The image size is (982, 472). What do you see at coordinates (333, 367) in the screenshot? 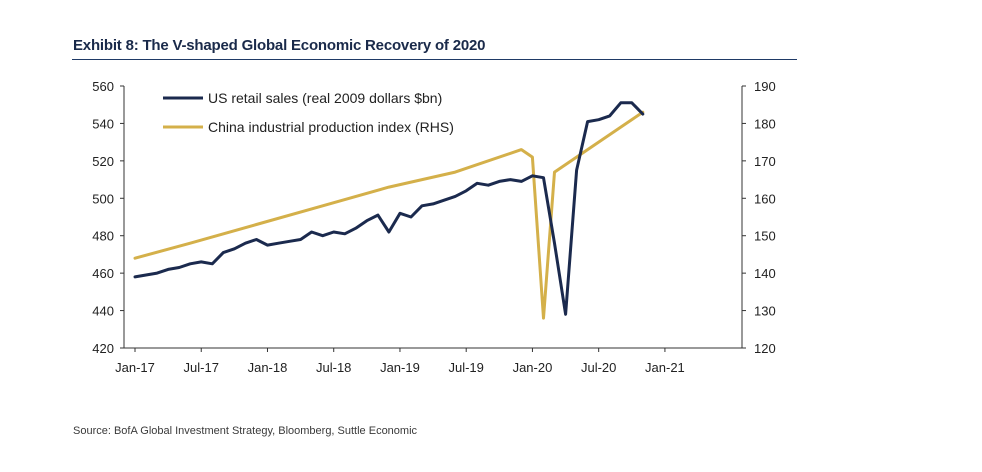
I see `x-tick-label: Jul-18` at bounding box center [333, 367].